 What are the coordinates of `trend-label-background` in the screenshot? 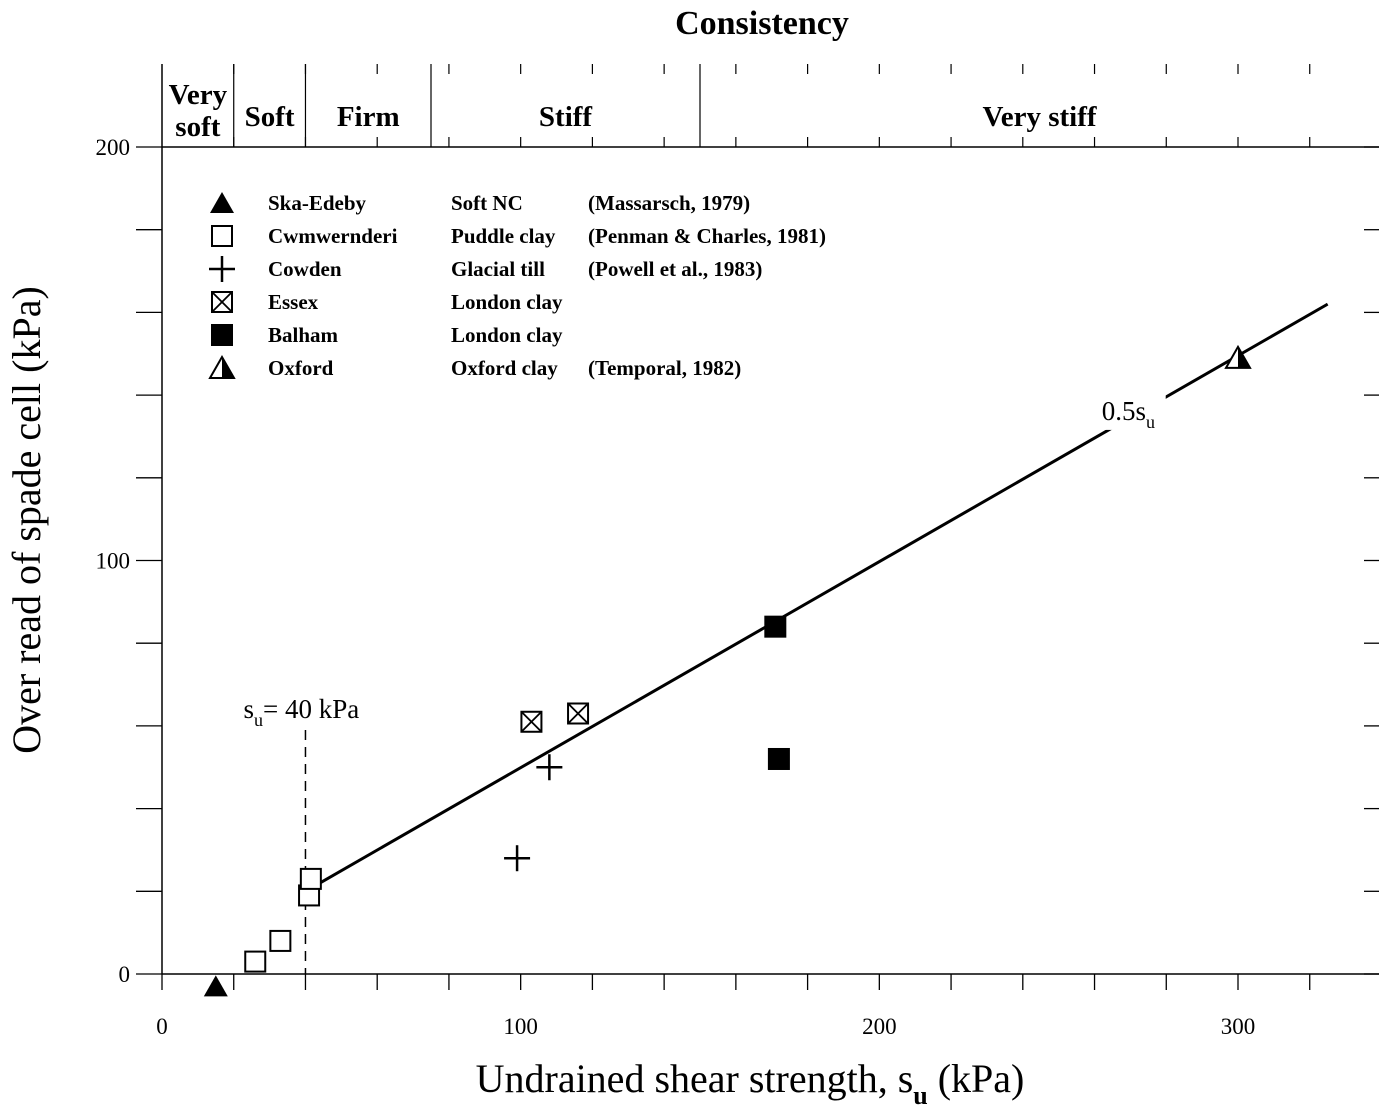 It's located at (1130, 411).